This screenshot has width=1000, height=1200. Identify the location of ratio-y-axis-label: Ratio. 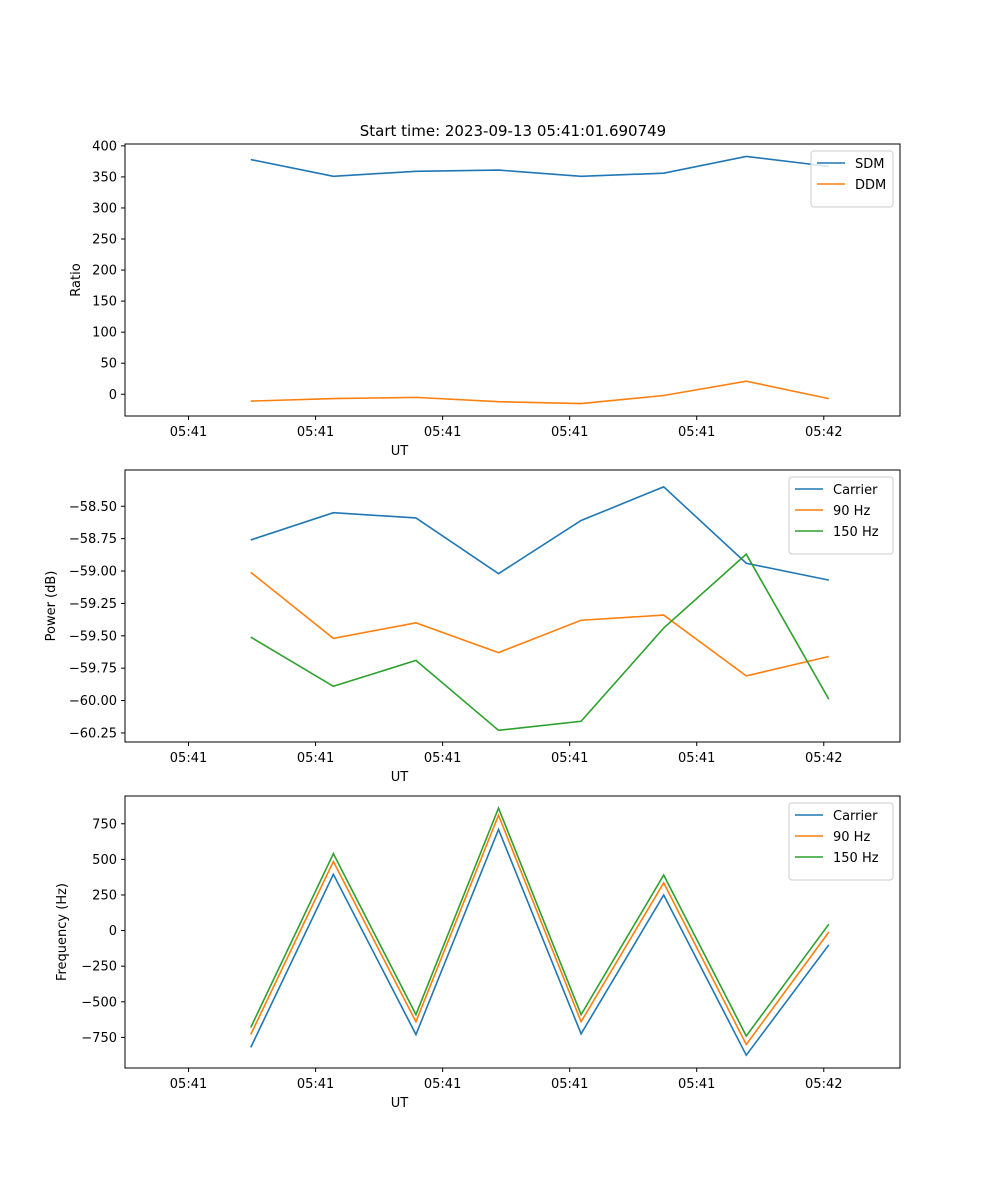
(76, 279).